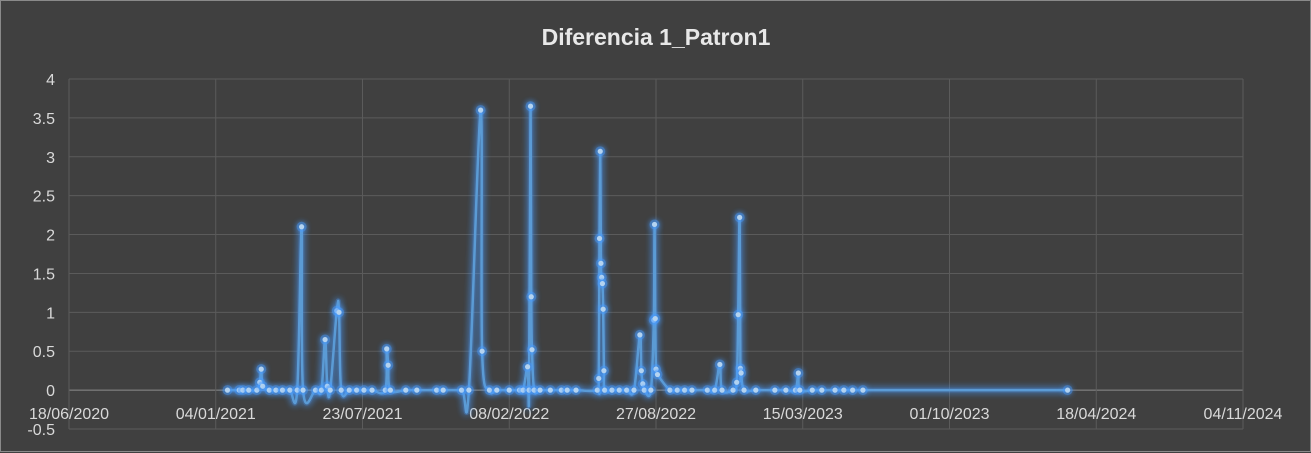  What do you see at coordinates (803, 414) in the screenshot?
I see `x-tick-label: 15/03/2023` at bounding box center [803, 414].